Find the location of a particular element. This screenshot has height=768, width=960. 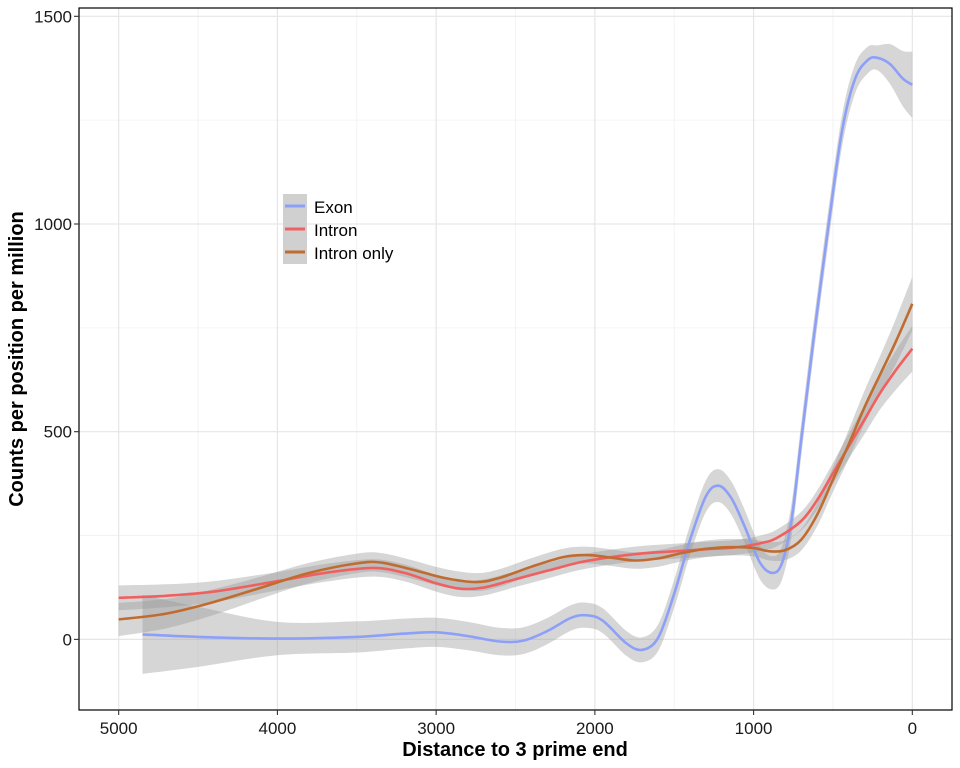

legend: Exon Intron Intron only is located at coordinates (338, 229).